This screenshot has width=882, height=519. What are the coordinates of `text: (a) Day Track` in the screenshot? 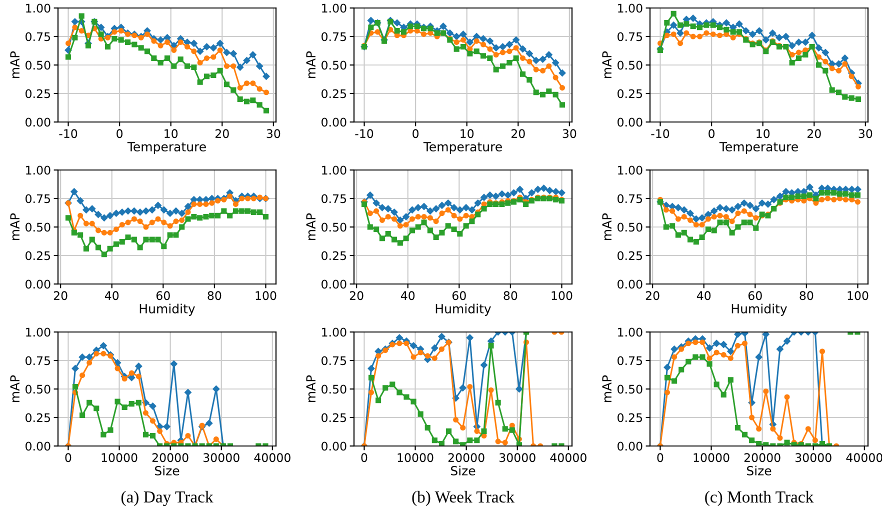 It's located at (167, 498).